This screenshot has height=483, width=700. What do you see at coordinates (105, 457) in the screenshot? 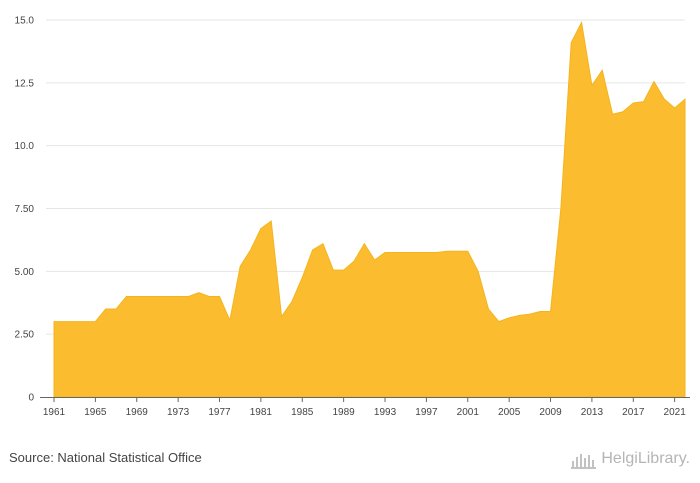
I see `source-note: Source: National Statistical Office` at bounding box center [105, 457].